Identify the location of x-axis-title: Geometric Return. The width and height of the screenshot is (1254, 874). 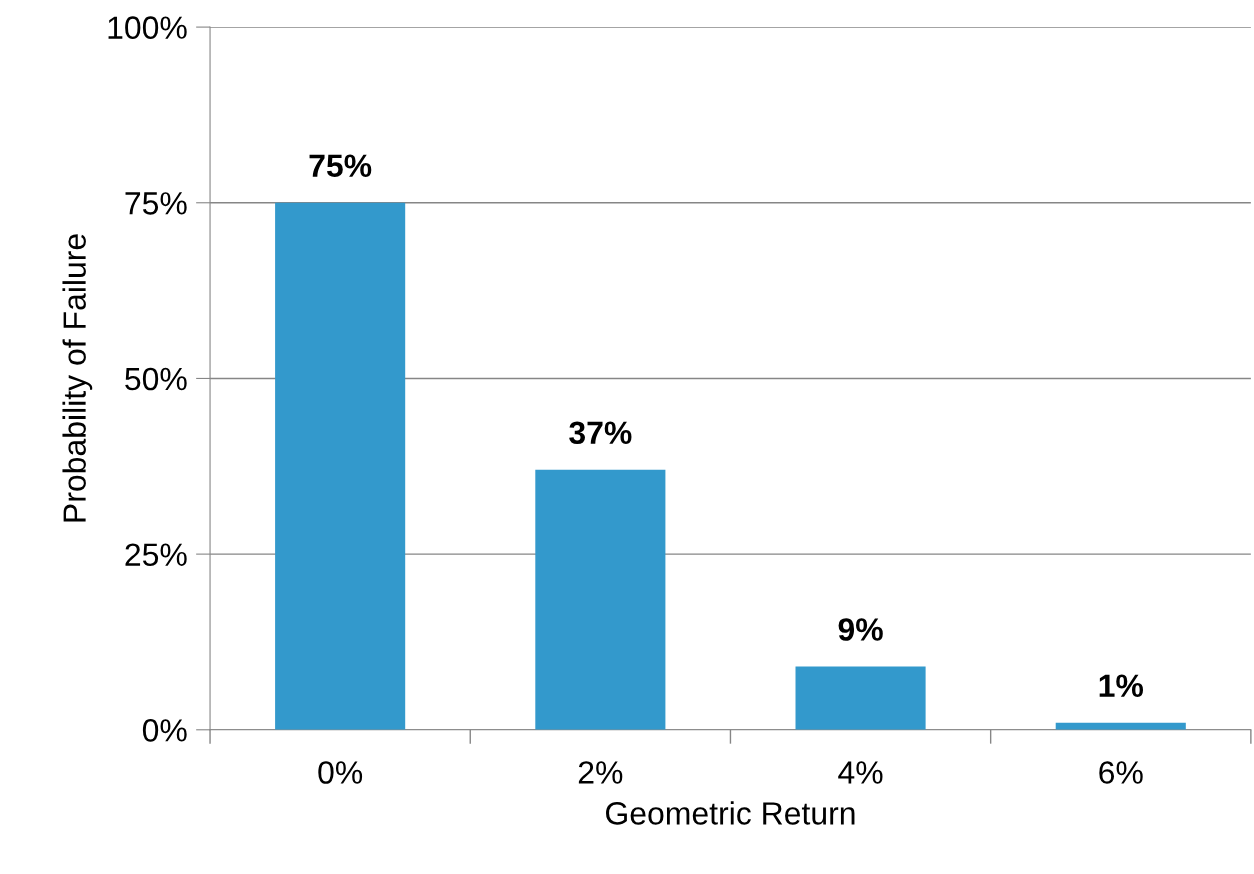
(730, 813).